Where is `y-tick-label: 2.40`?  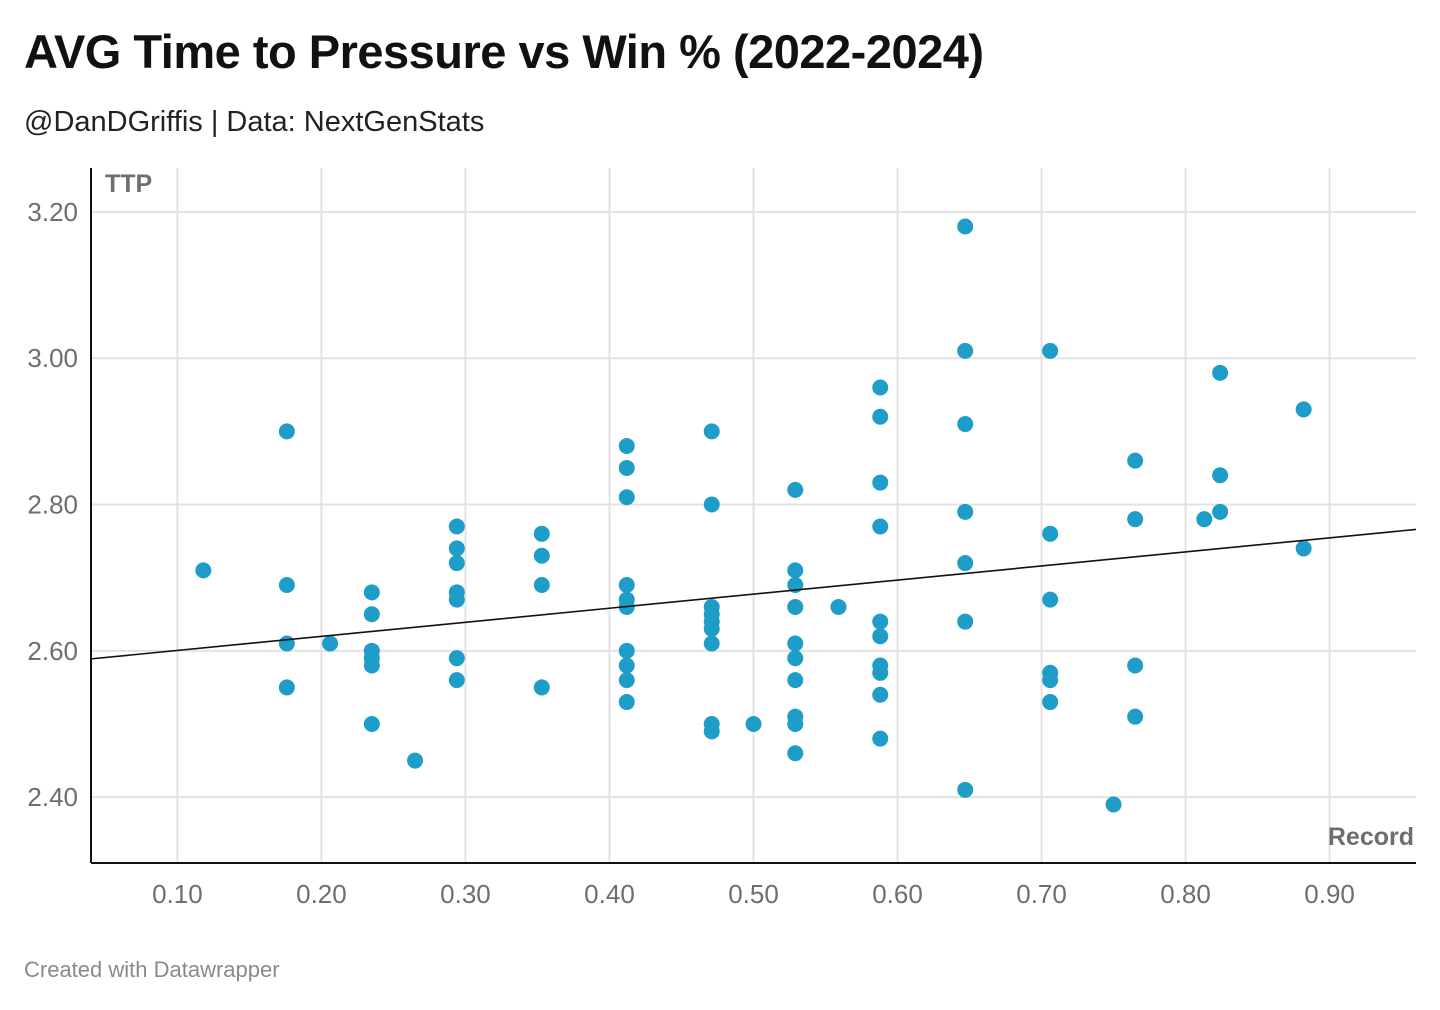
y-tick-label: 2.40 is located at coordinates (52, 797).